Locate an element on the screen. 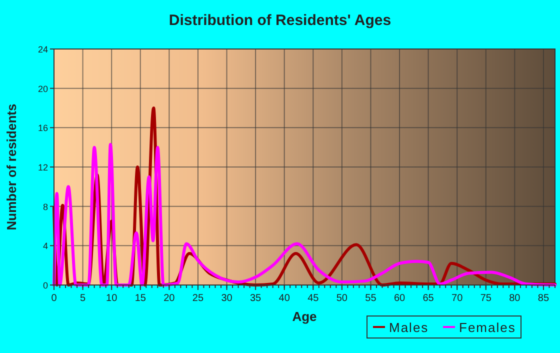 The height and width of the screenshot is (353, 560). x-tick-label: 35 is located at coordinates (256, 298).